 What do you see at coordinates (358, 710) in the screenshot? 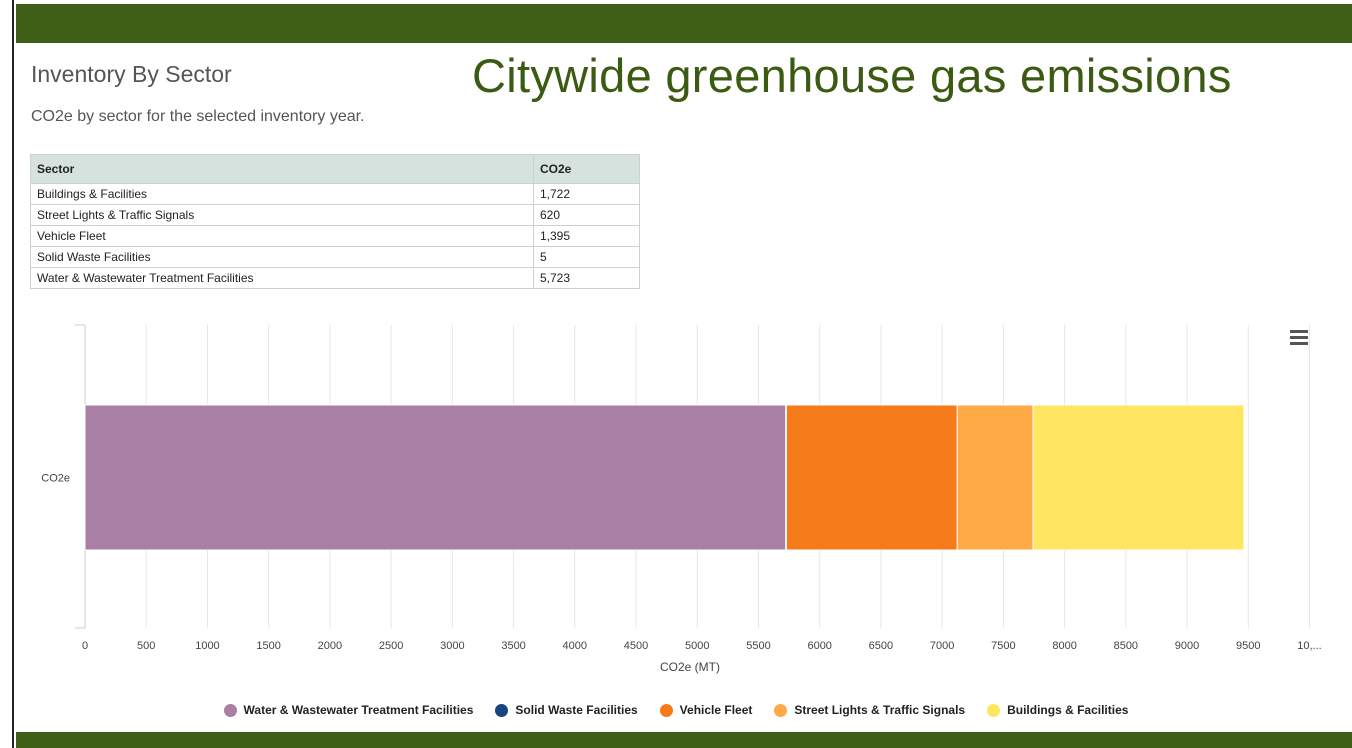
I see `legend-label: Water & Wastewater Treatment Facilities` at bounding box center [358, 710].